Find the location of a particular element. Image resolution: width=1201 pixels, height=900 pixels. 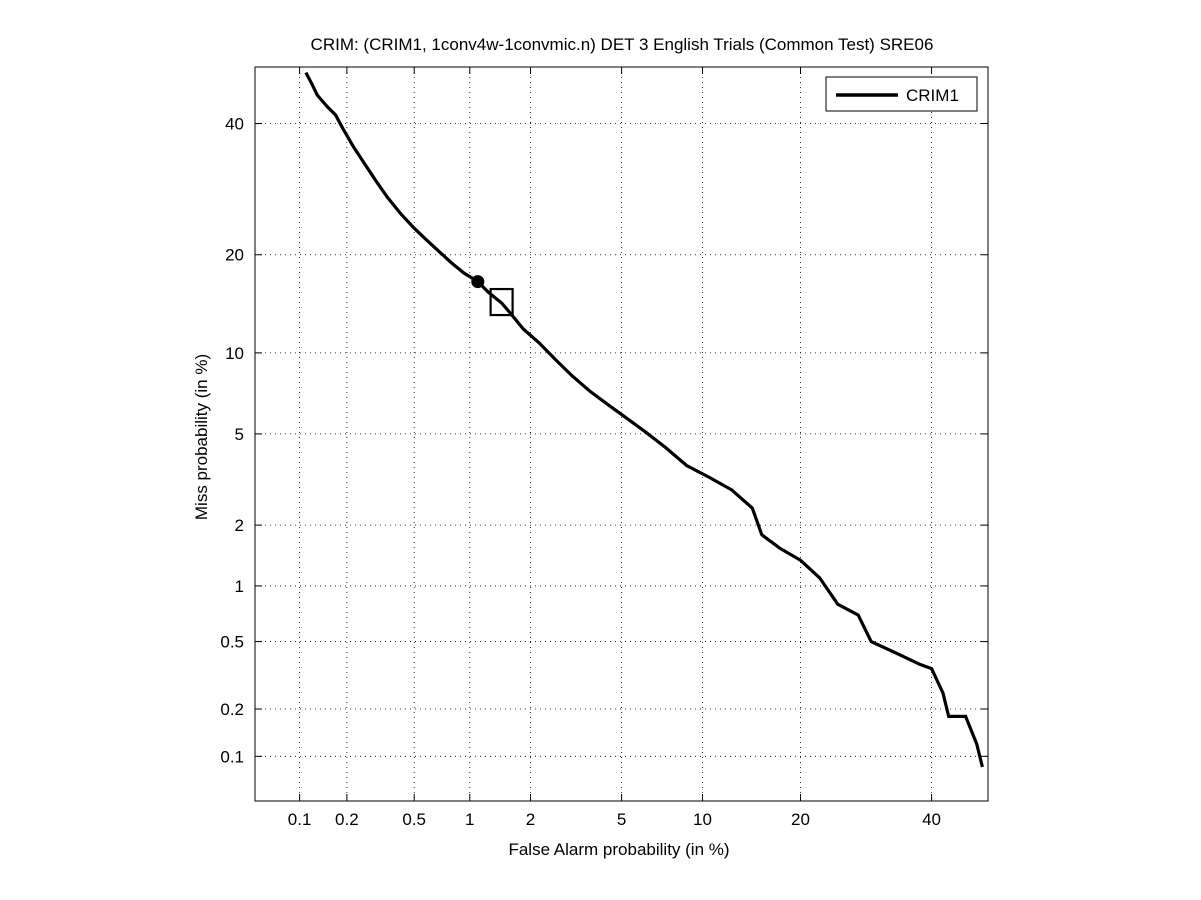

x-tick-label: 0.5 is located at coordinates (414, 819).